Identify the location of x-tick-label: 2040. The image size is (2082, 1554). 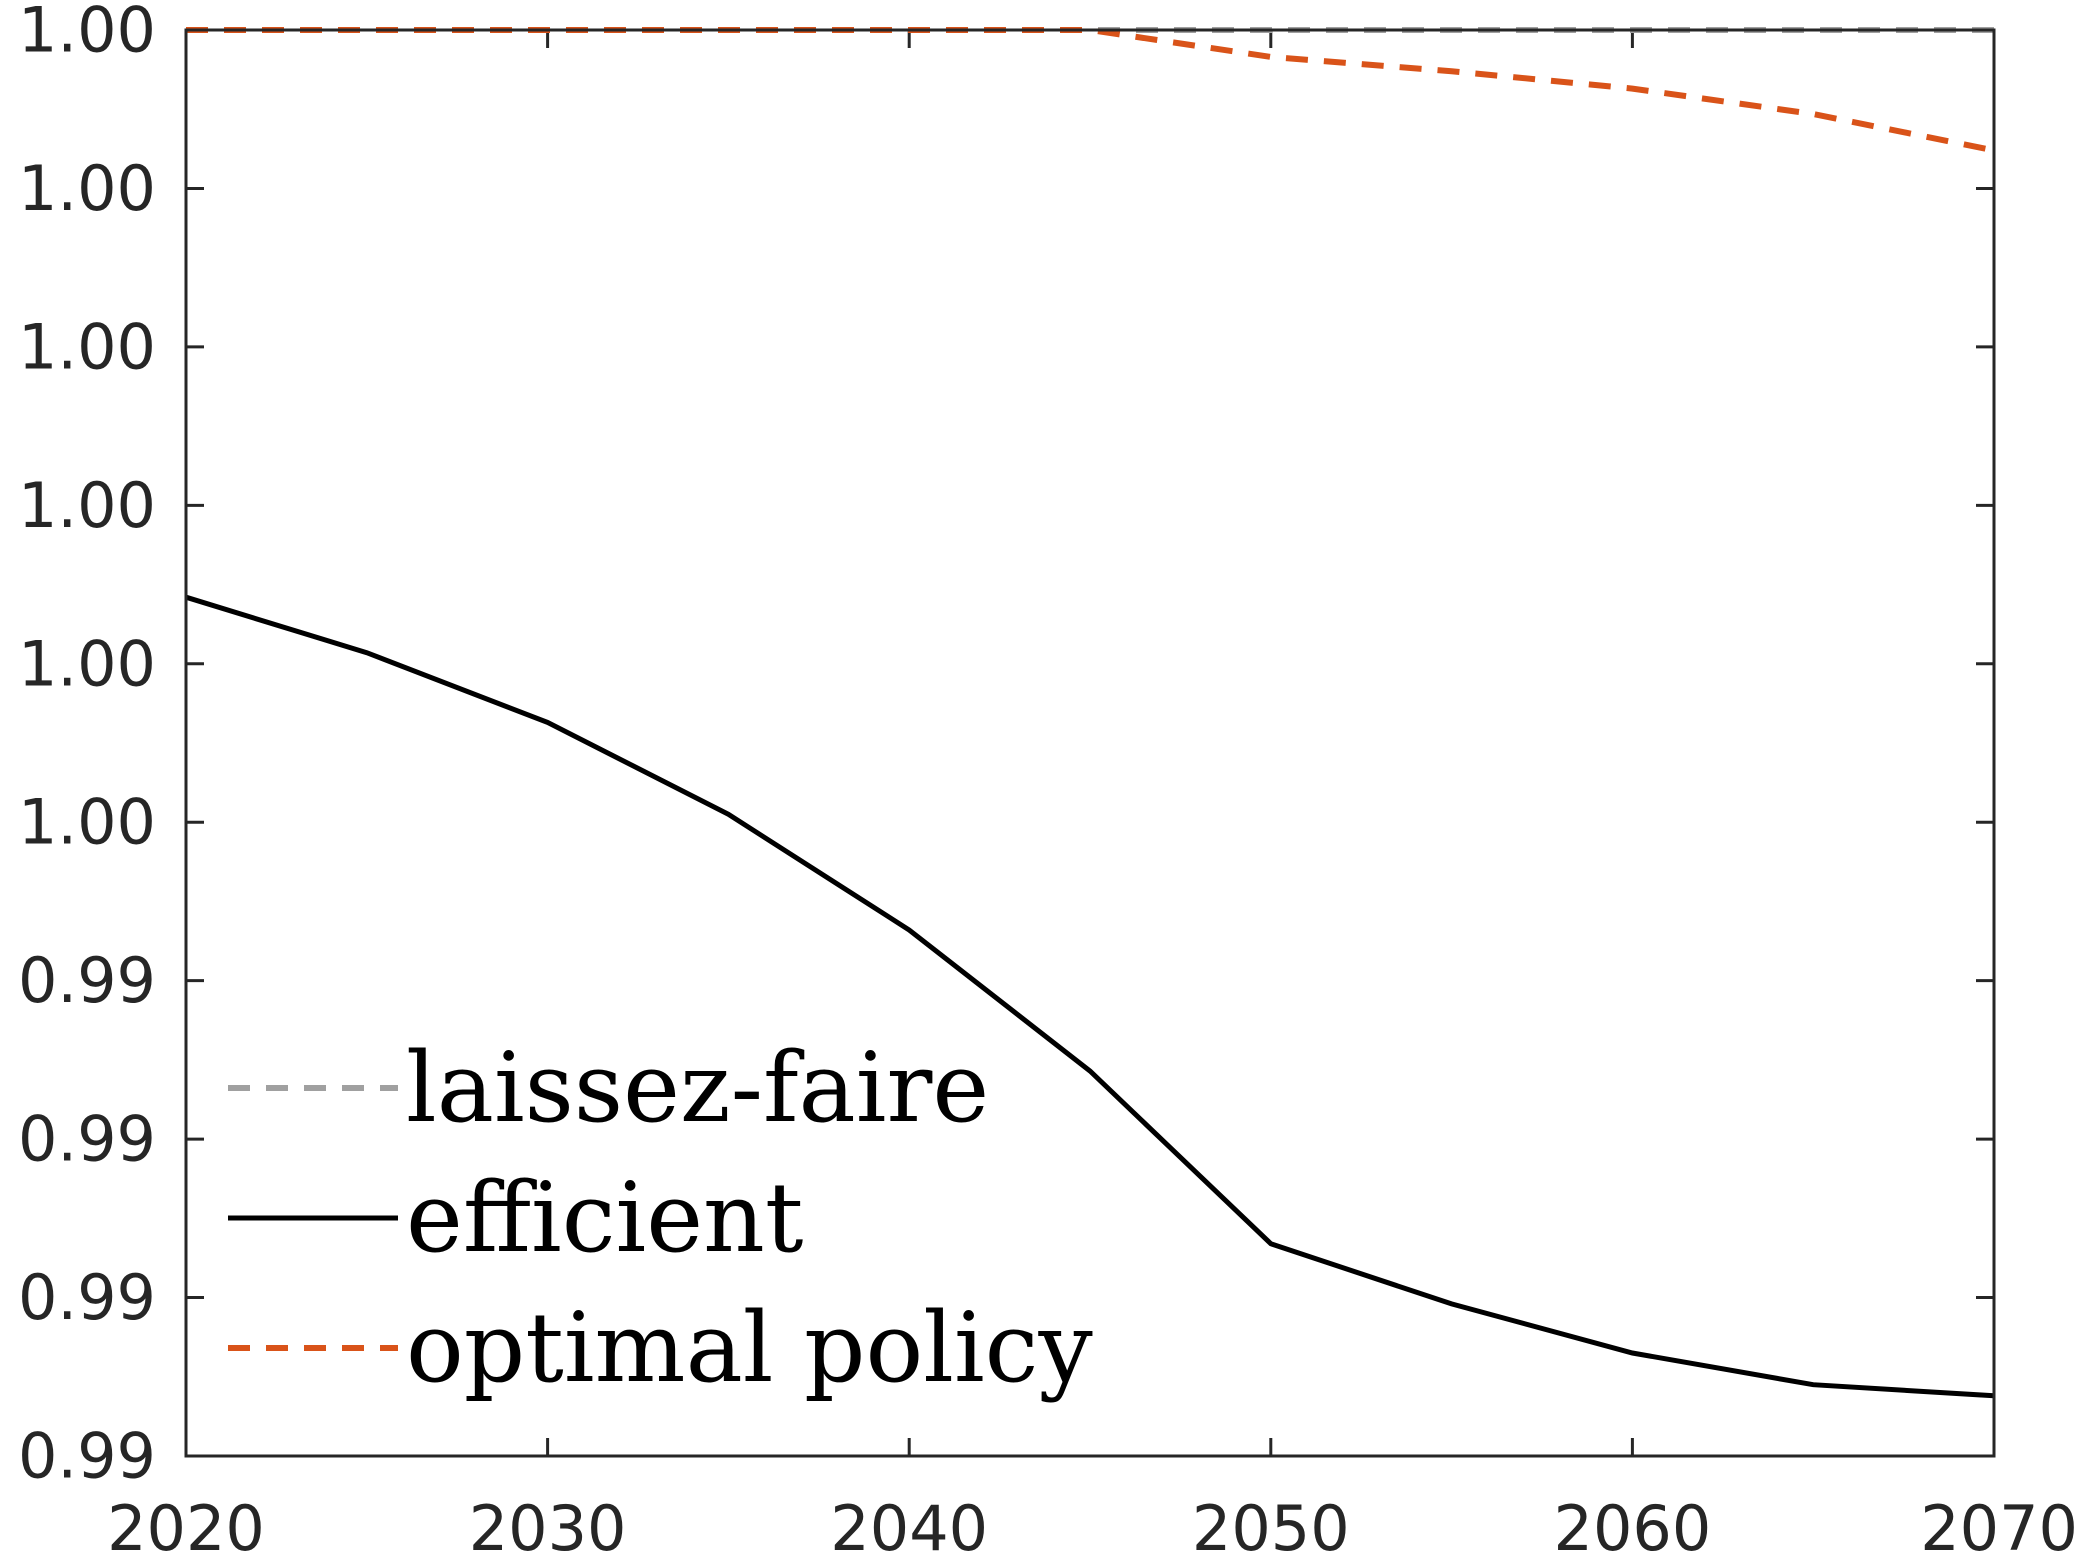
(909, 1523).